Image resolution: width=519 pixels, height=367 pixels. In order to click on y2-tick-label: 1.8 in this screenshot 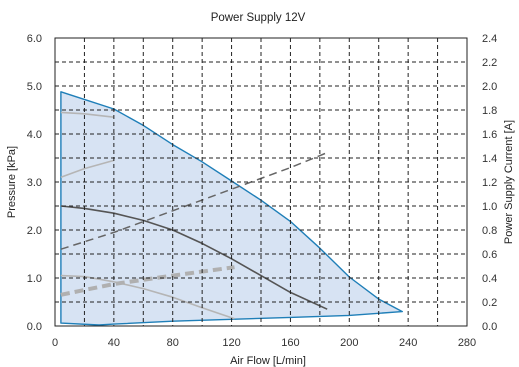, I will do `click(489, 111)`.